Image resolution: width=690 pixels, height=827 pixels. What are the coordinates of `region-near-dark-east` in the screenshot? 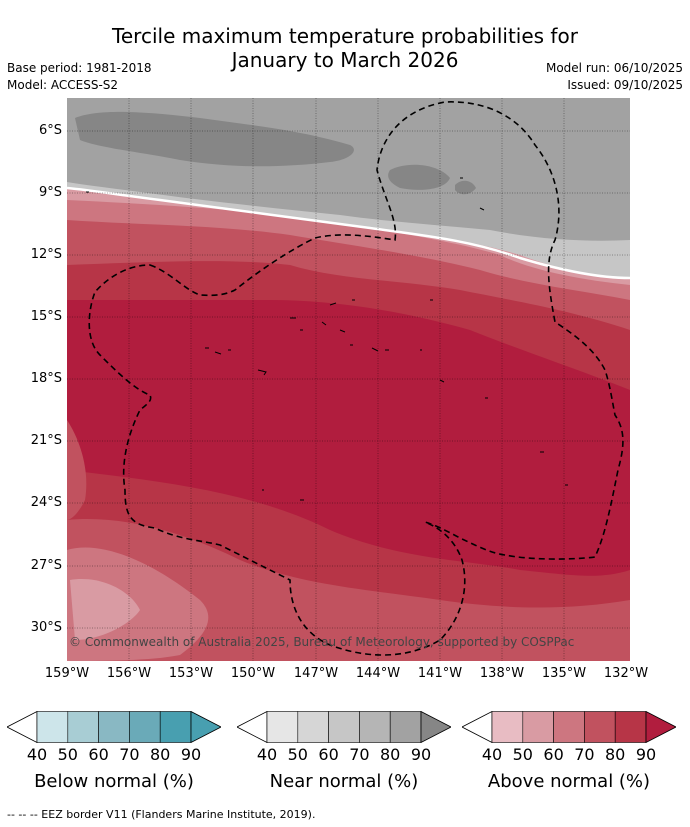 It's located at (419, 177).